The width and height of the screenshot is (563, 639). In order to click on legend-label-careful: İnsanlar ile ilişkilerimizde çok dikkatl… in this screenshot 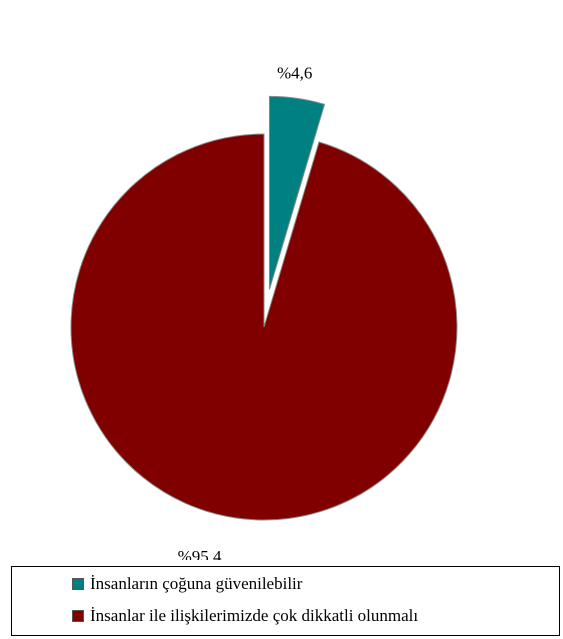, I will do `click(254, 615)`.